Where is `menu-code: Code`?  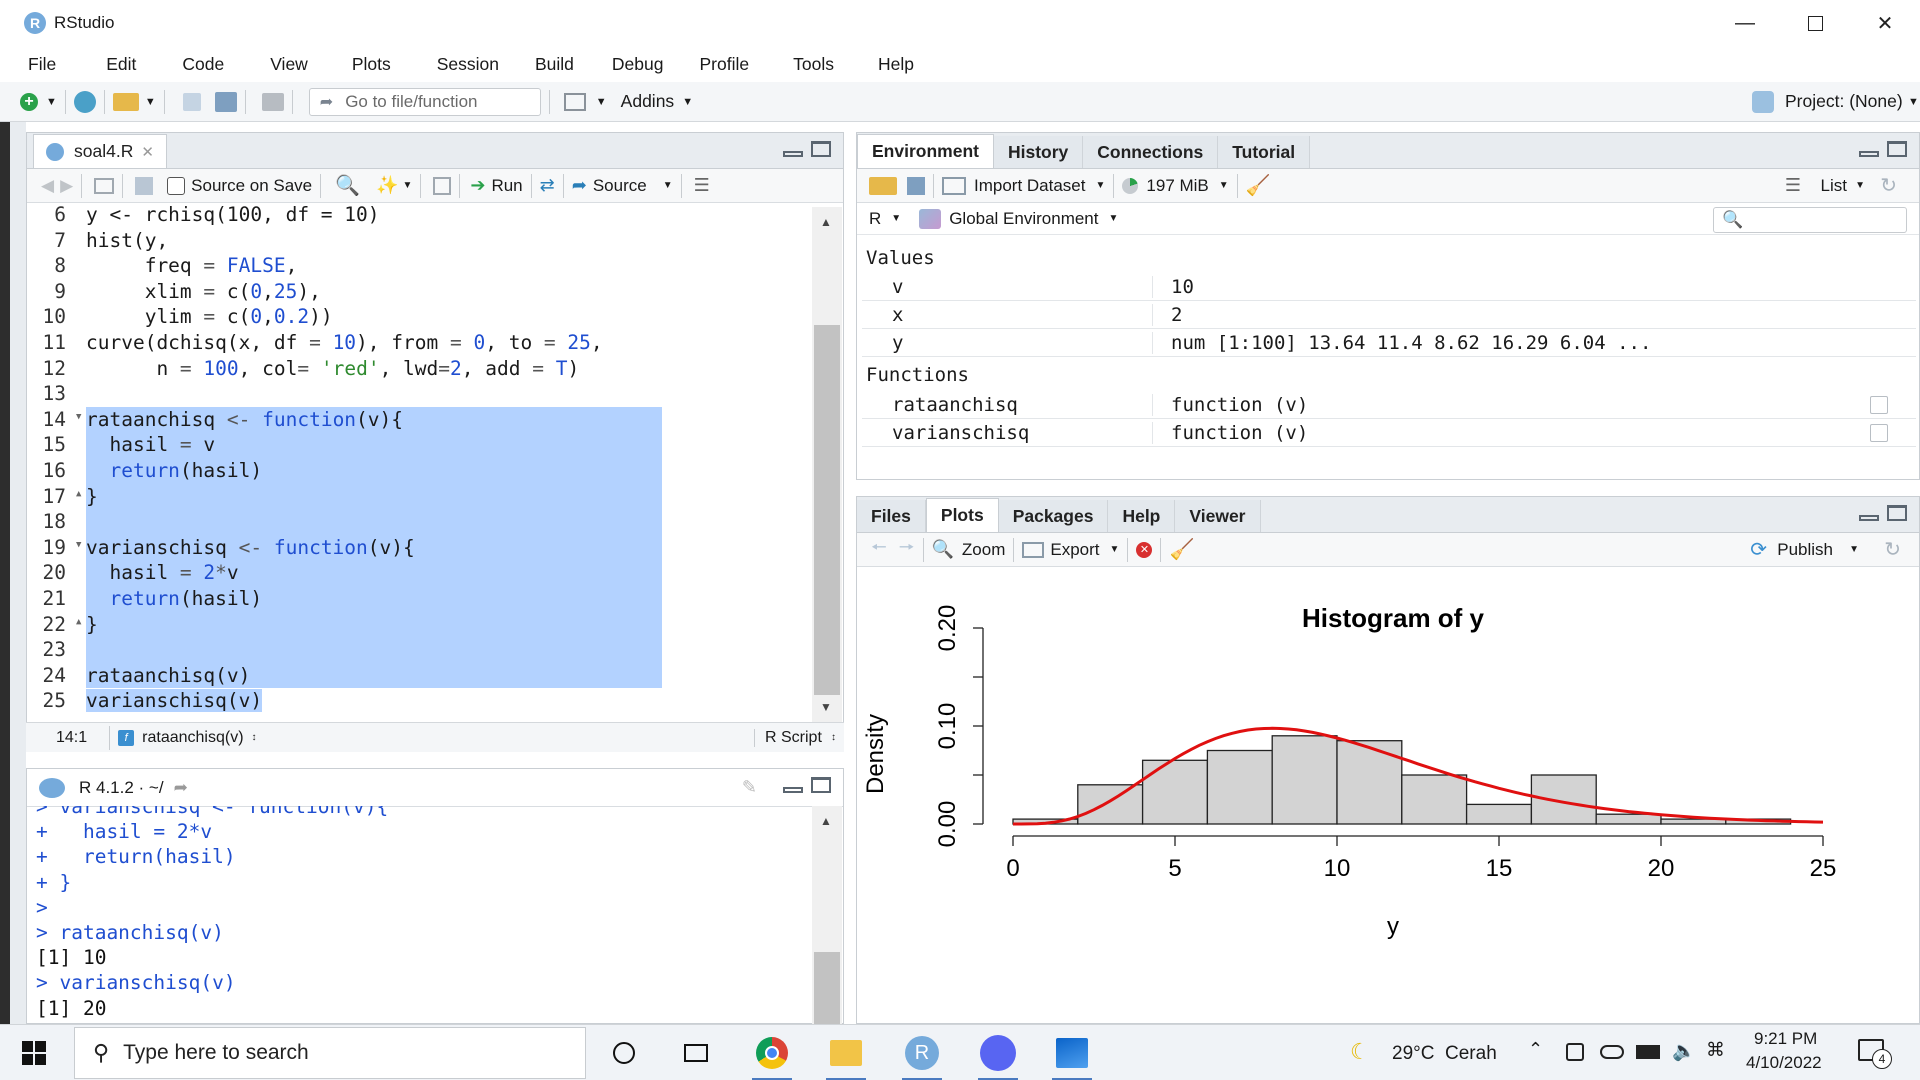 menu-code: Code is located at coordinates (203, 63).